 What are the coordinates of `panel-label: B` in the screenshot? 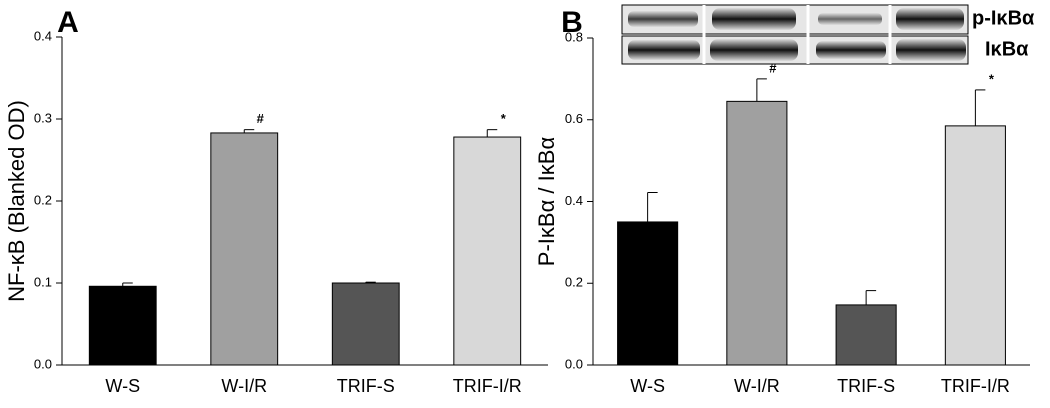 It's located at (572, 22).